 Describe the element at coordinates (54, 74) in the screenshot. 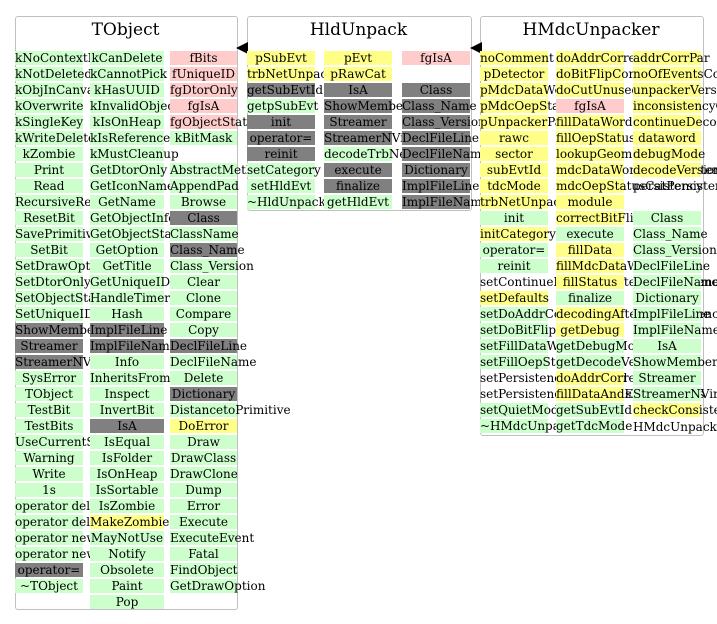

I see `member-knotdeleted: kNotDeleted` at that location.